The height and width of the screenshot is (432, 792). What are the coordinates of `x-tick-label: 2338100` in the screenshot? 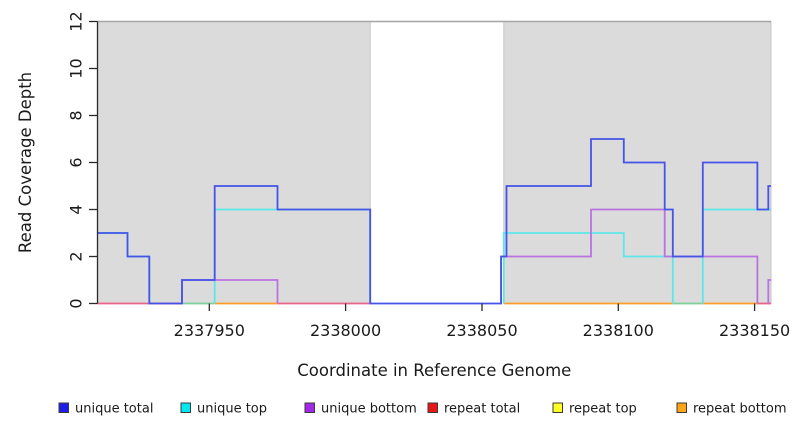 It's located at (618, 330).